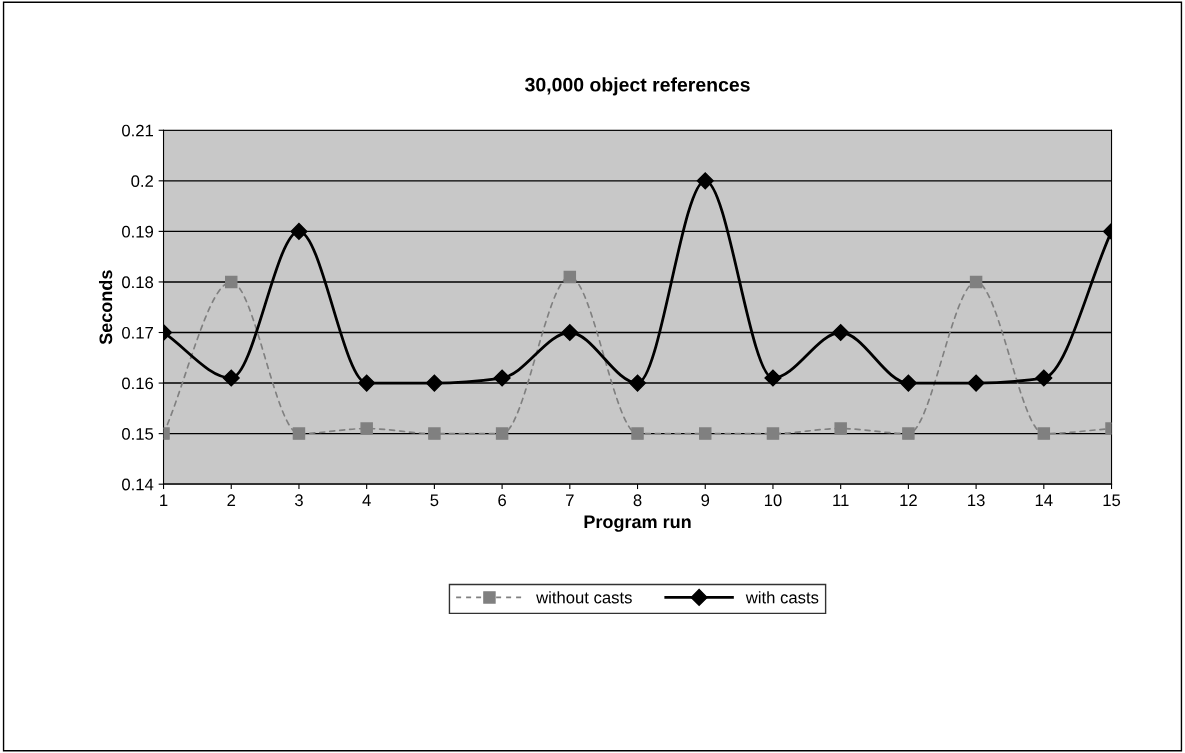 Image resolution: width=1185 pixels, height=753 pixels. Describe the element at coordinates (138, 383) in the screenshot. I see `y-tick-label: 0.16` at that location.